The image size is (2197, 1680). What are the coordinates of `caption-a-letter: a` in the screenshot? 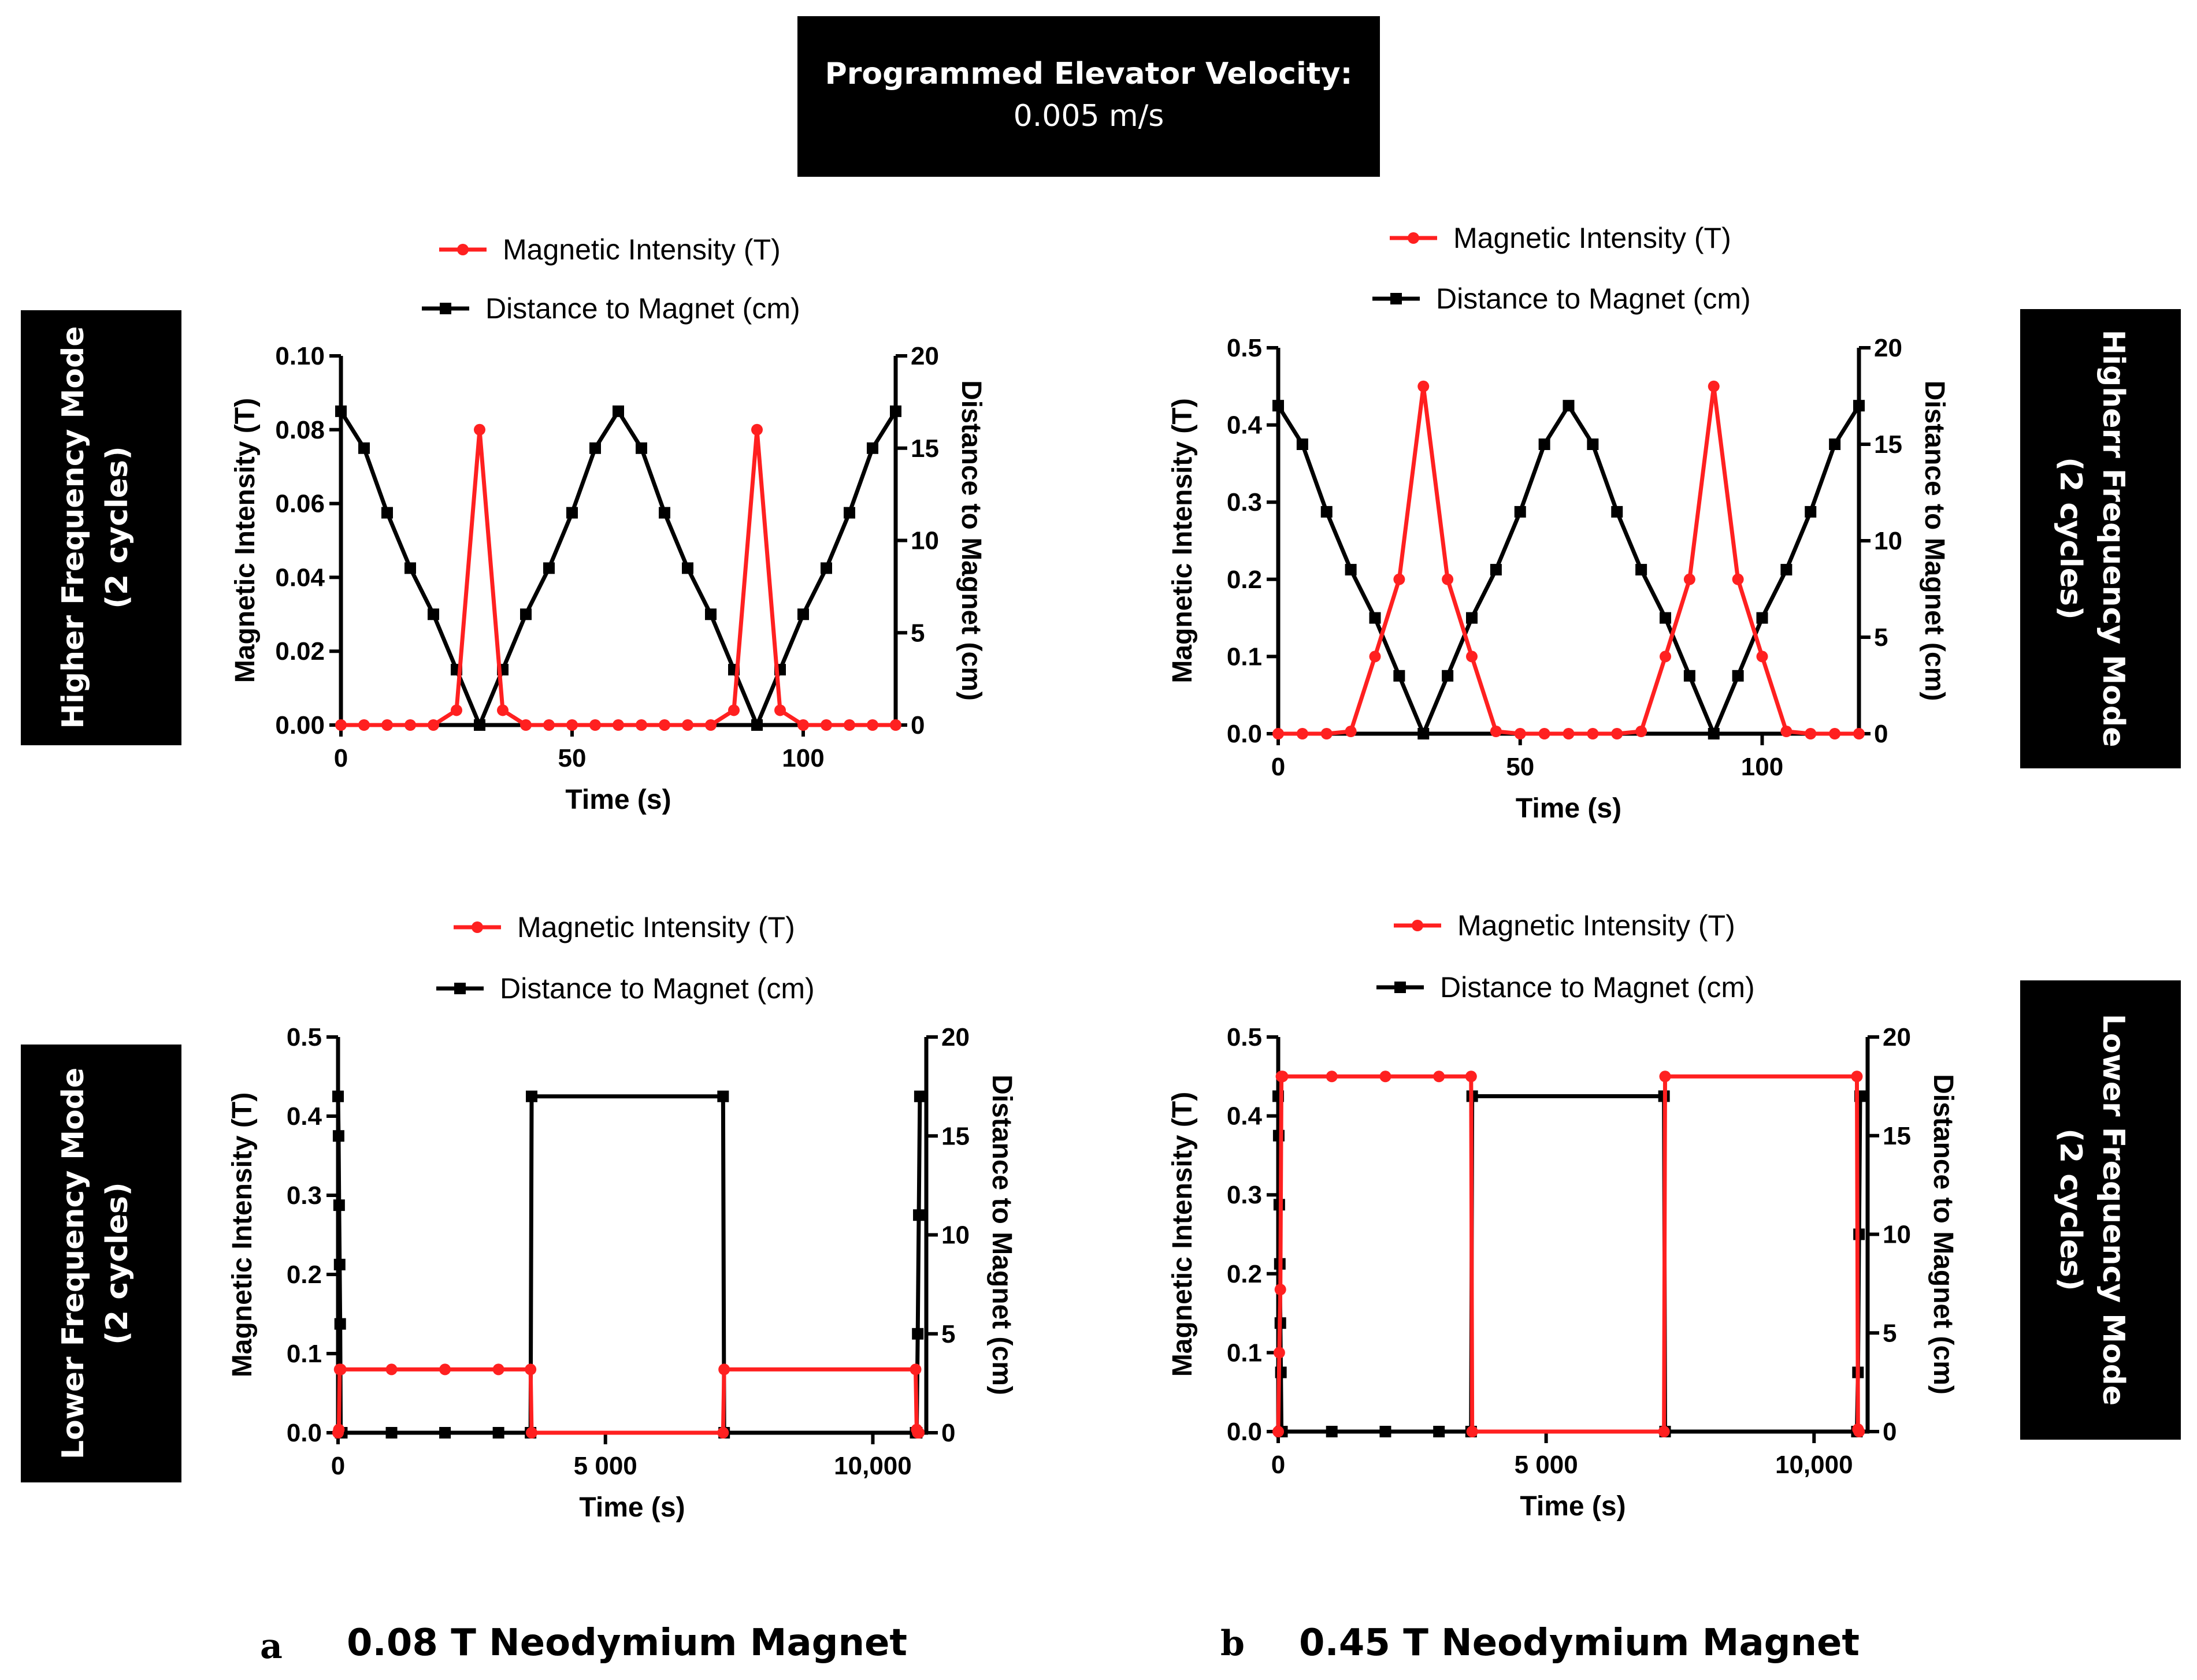 It's located at (271, 1647).